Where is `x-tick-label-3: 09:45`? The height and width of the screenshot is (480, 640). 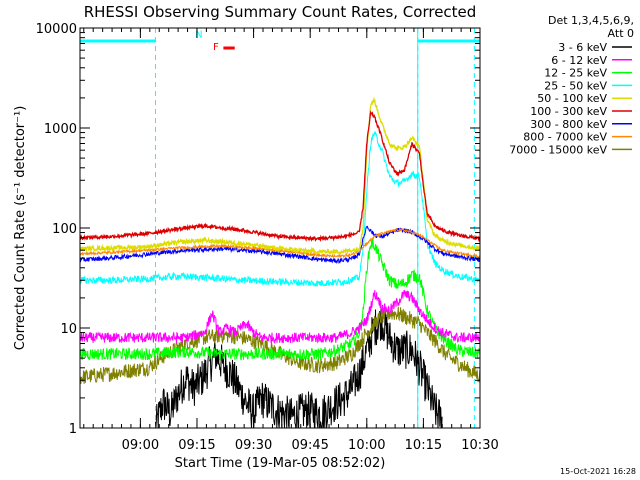 x-tick-label-3: 09:45 is located at coordinates (309, 445).